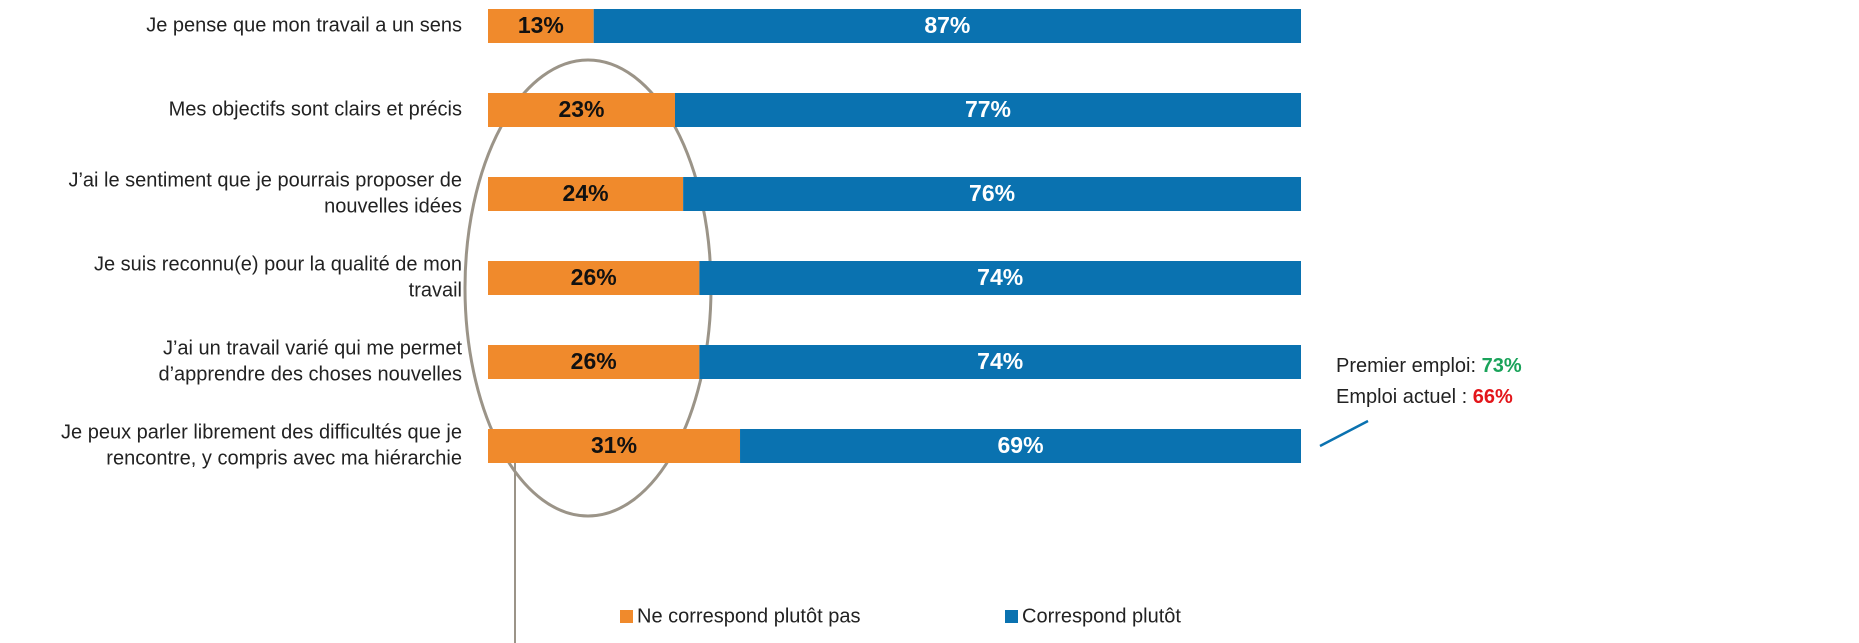 The image size is (1859, 643). What do you see at coordinates (393, 206) in the screenshot?
I see `category-label: nouvelles idées` at bounding box center [393, 206].